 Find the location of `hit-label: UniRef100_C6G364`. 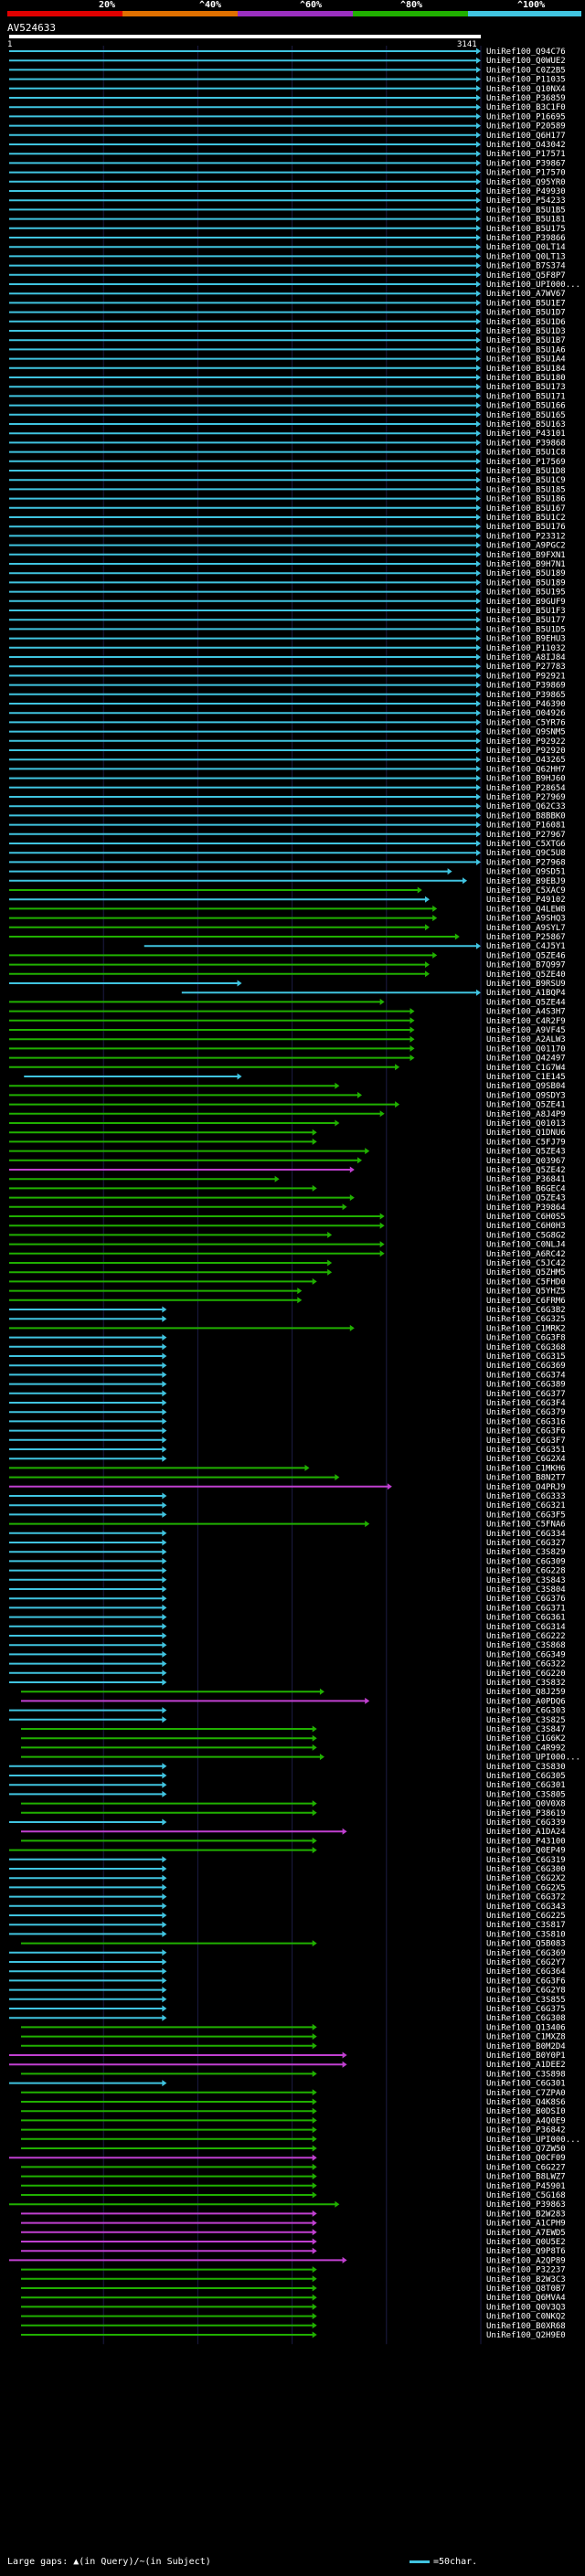

hit-label: UniRef100_C6G364 is located at coordinates (526, 1972).